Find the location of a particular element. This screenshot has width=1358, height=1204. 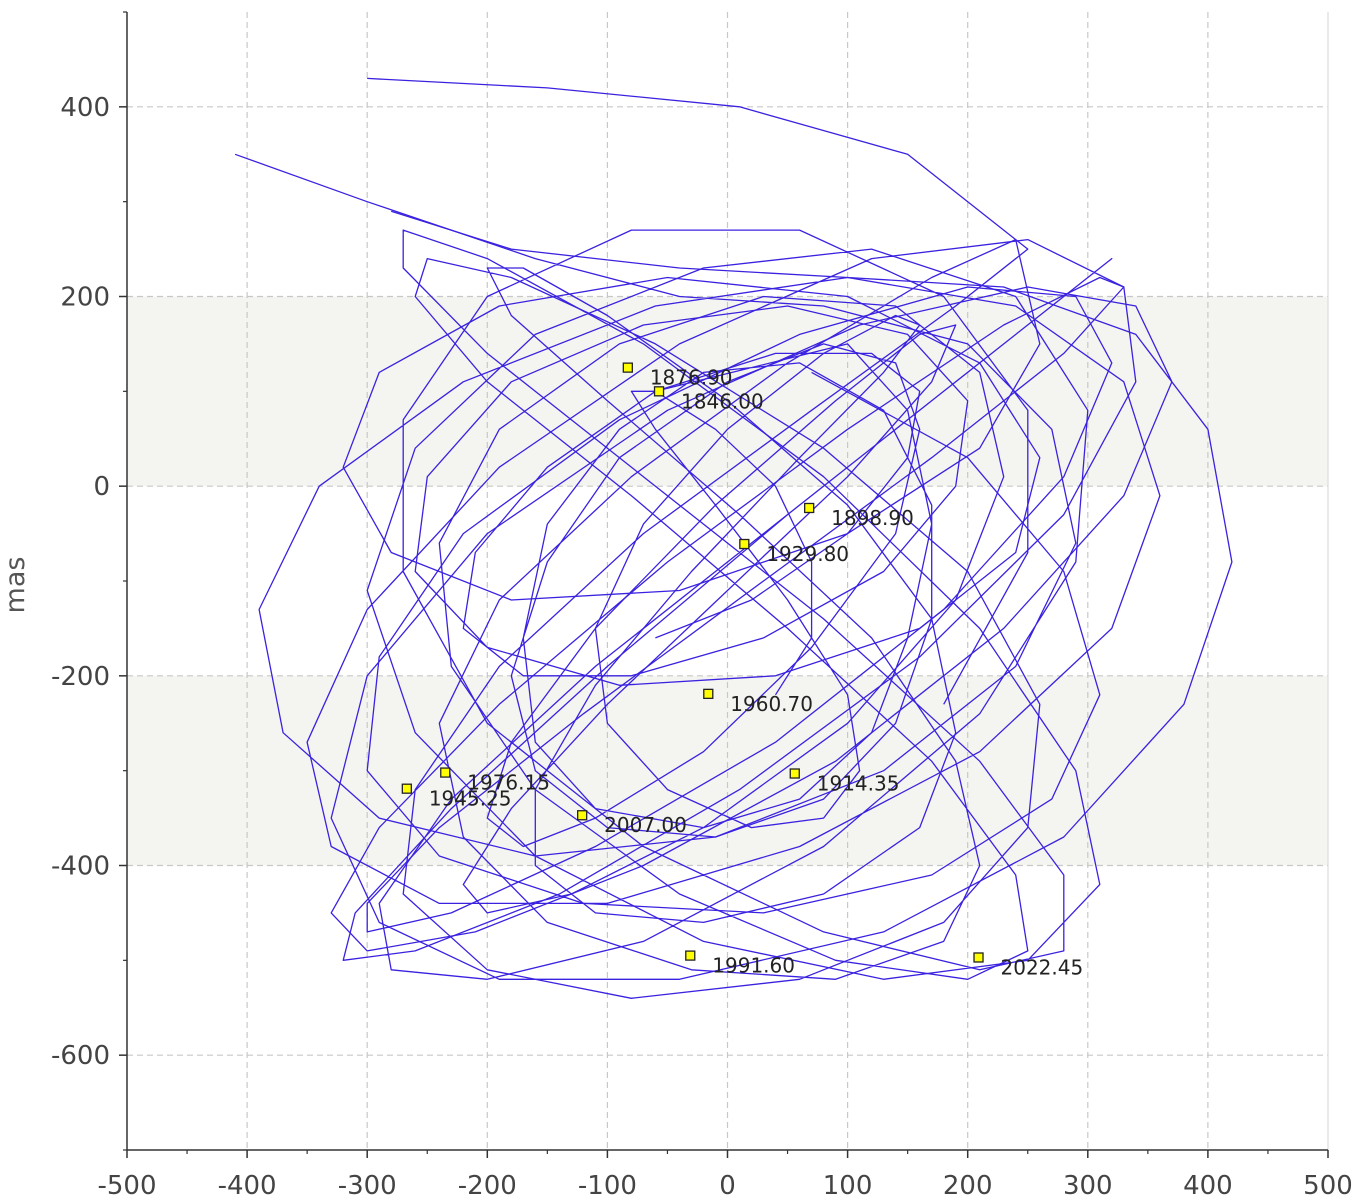

epoch-label: 1991.60 is located at coordinates (753, 966).